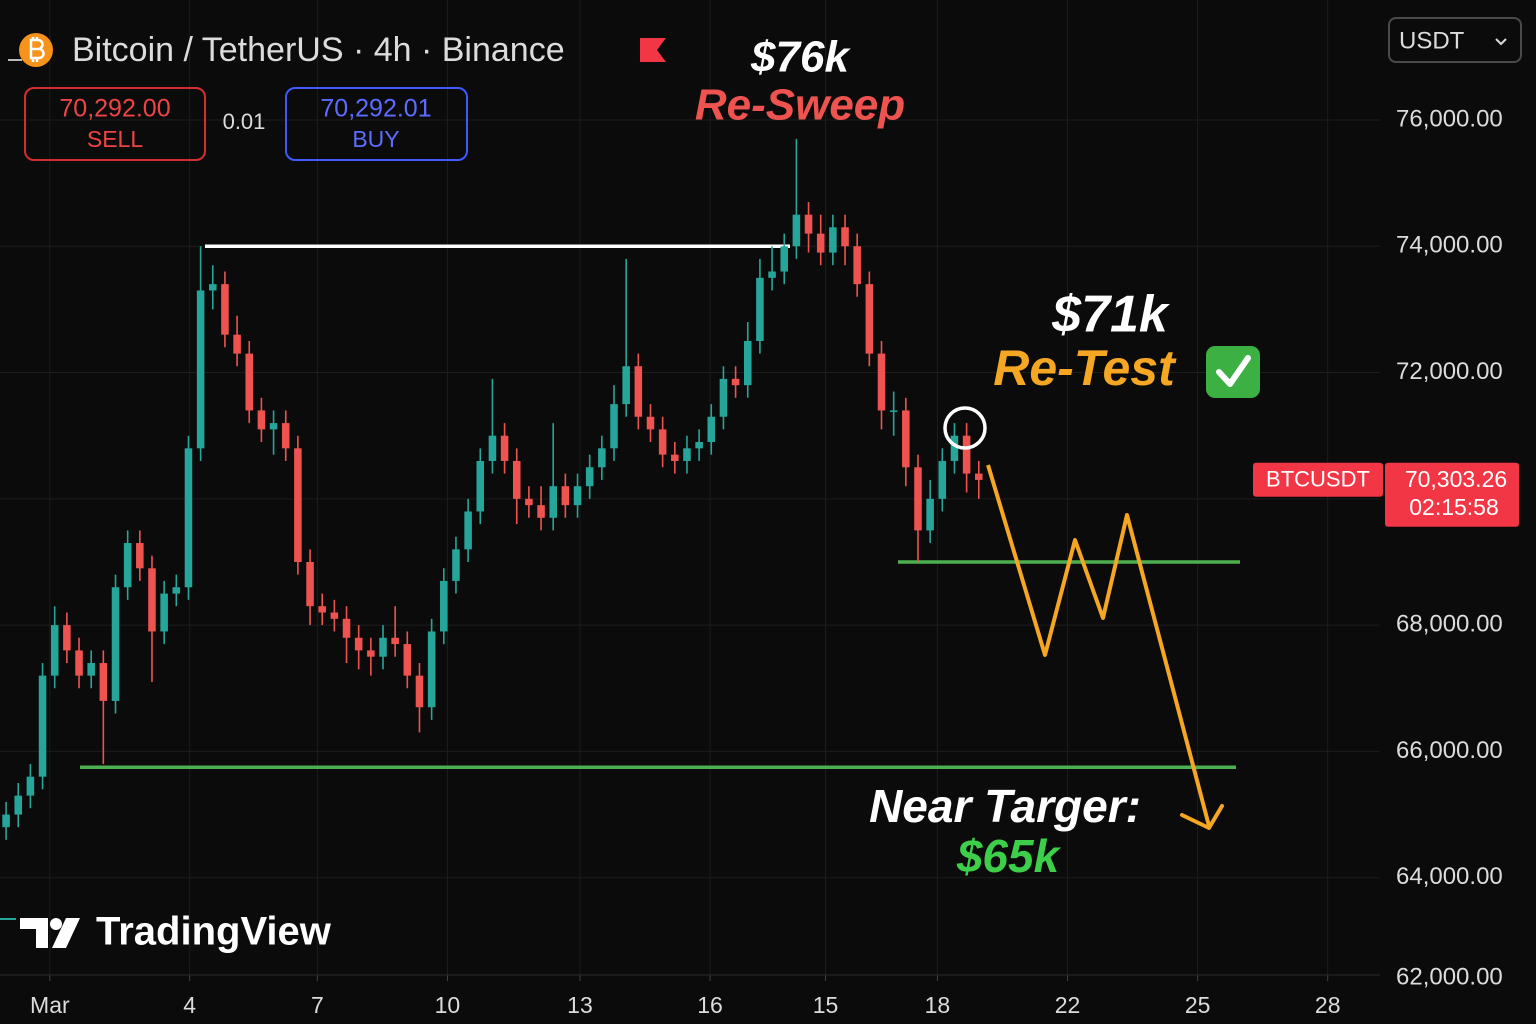 The width and height of the screenshot is (1536, 1024). I want to click on annotation-price: $76k, so click(800, 57).